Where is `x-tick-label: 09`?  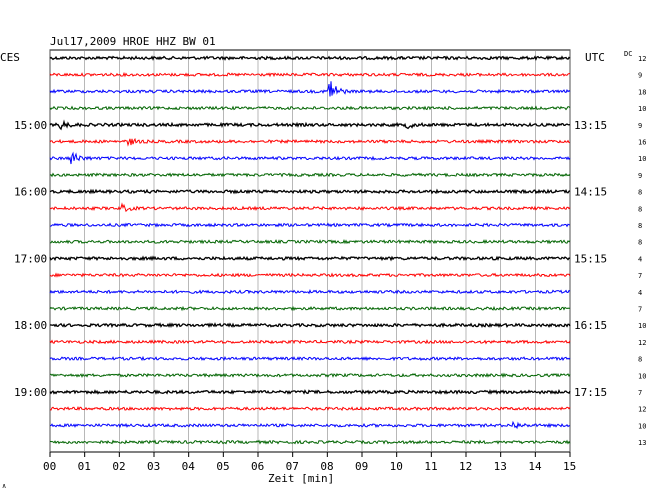
x-tick-label: 09 is located at coordinates (361, 466).